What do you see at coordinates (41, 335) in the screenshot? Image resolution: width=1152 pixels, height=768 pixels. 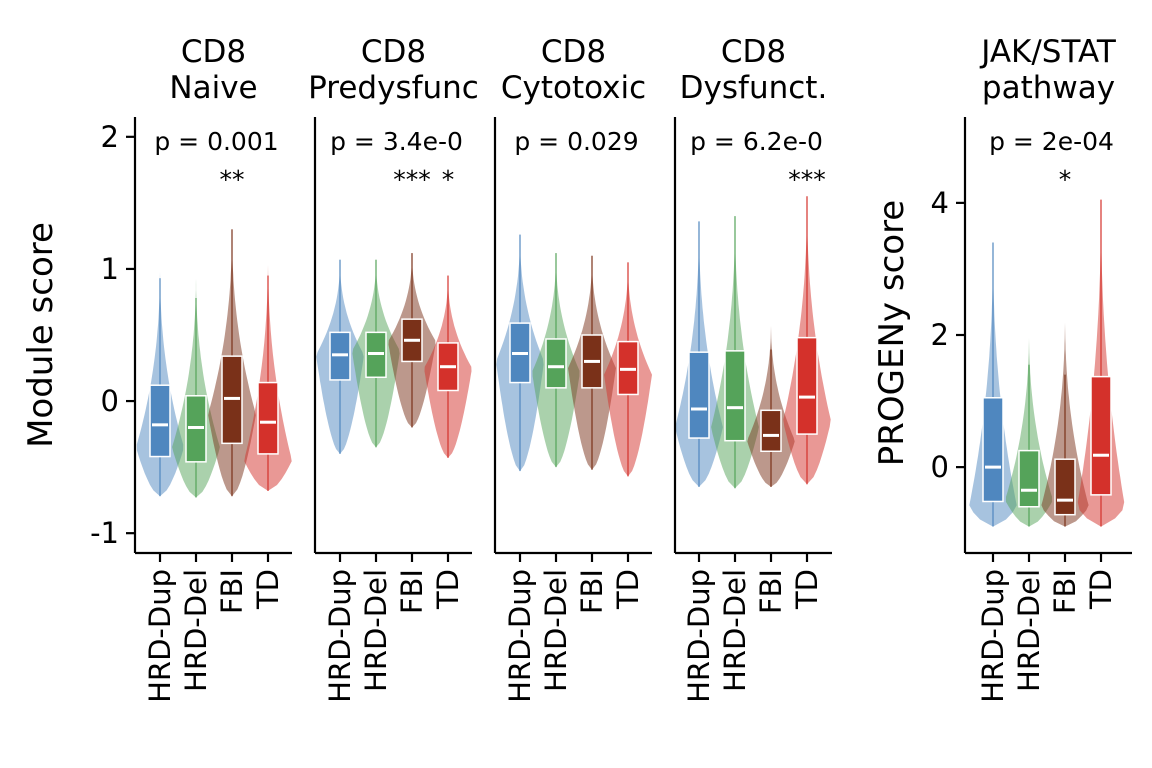 I see `y-axis-label: Module score` at bounding box center [41, 335].